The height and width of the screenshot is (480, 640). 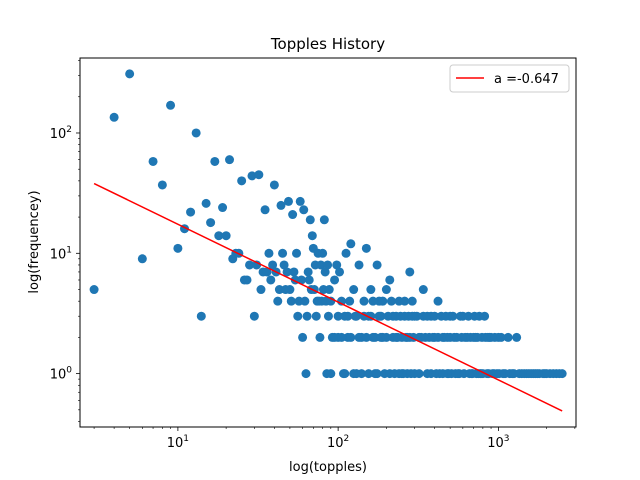 What do you see at coordinates (61, 133) in the screenshot?
I see `y-tick-label: 10²` at bounding box center [61, 133].